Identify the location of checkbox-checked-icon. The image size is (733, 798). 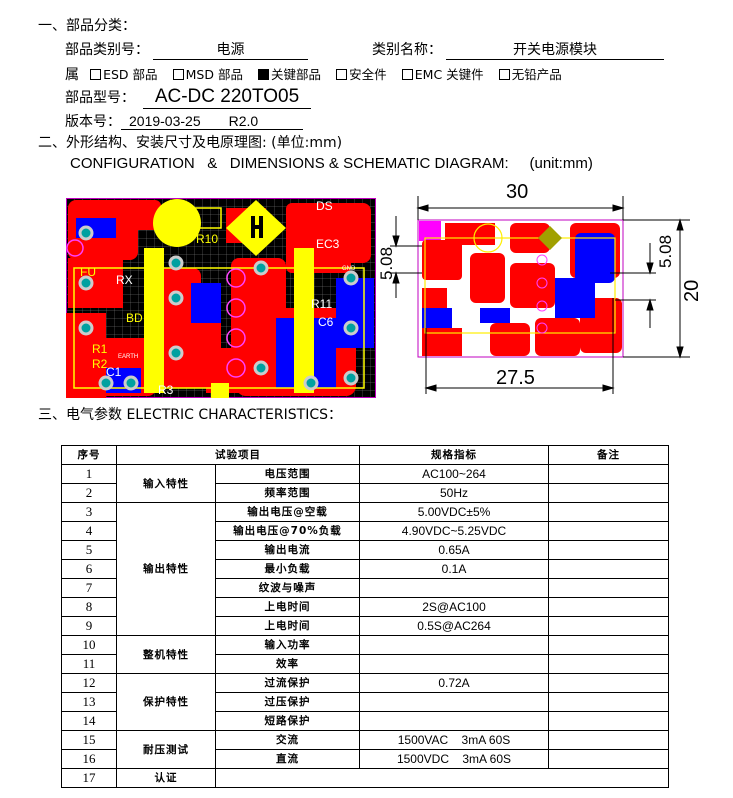
(264, 74).